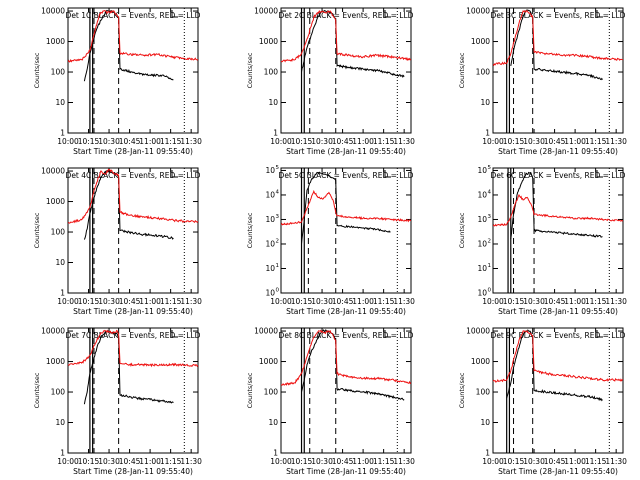 The height and width of the screenshot is (480, 640). Describe the element at coordinates (278, 192) in the screenshot. I see `y-tick-exponent: 4` at that location.